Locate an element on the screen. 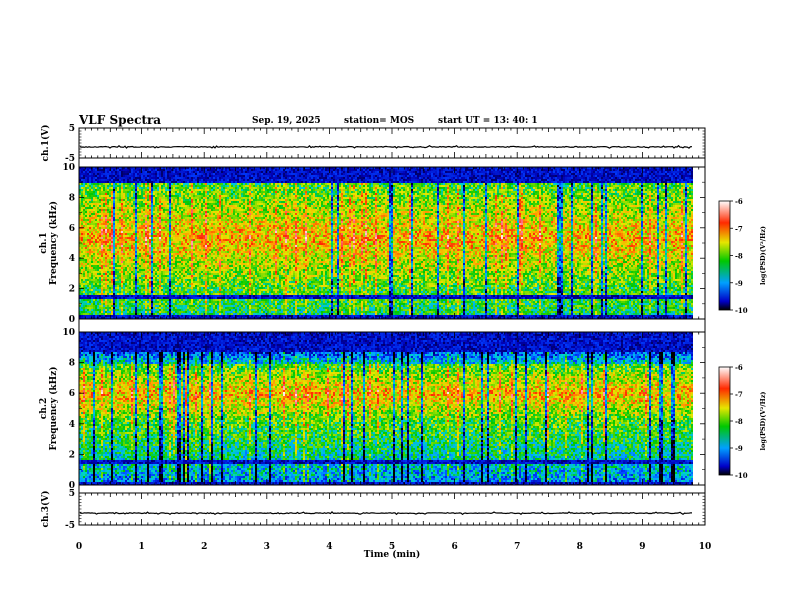 This screenshot has width=792, height=612. ch1-voltage-y-label: ch.1(V) is located at coordinates (45, 143).